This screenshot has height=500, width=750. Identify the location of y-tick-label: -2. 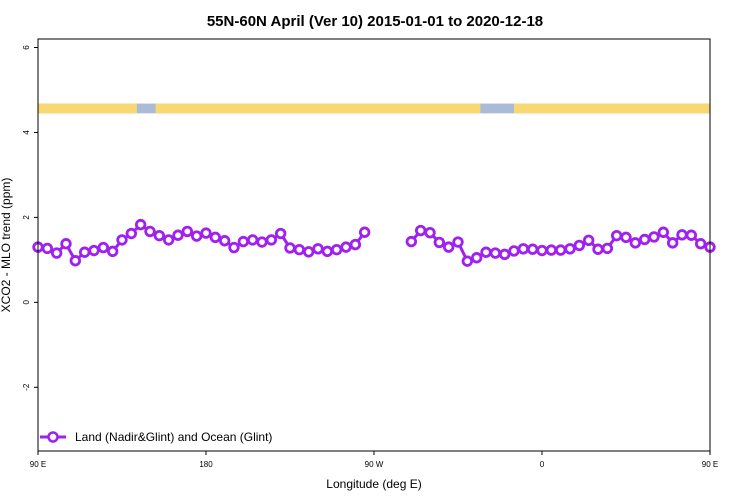
(26, 387).